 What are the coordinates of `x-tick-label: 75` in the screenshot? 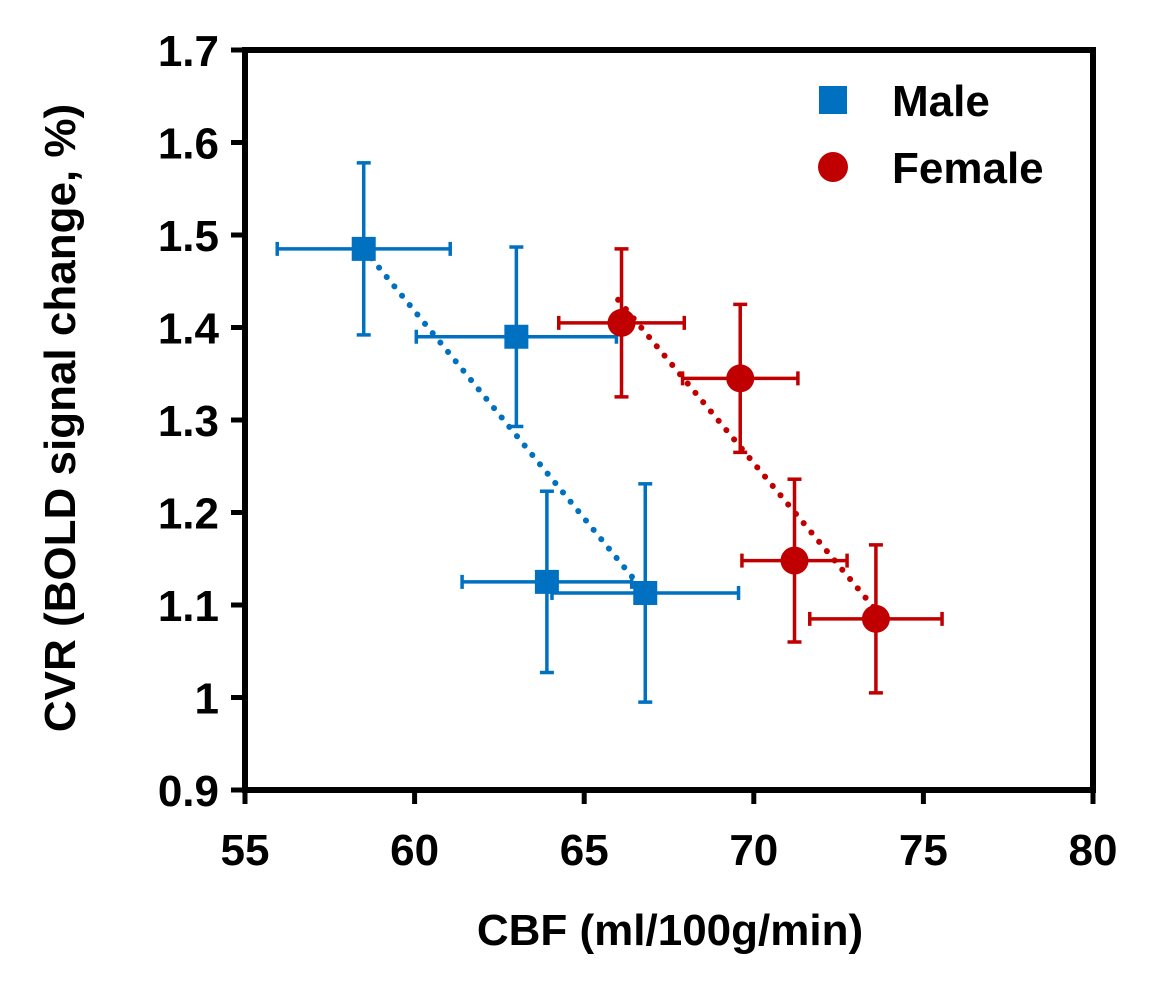 It's located at (923, 850).